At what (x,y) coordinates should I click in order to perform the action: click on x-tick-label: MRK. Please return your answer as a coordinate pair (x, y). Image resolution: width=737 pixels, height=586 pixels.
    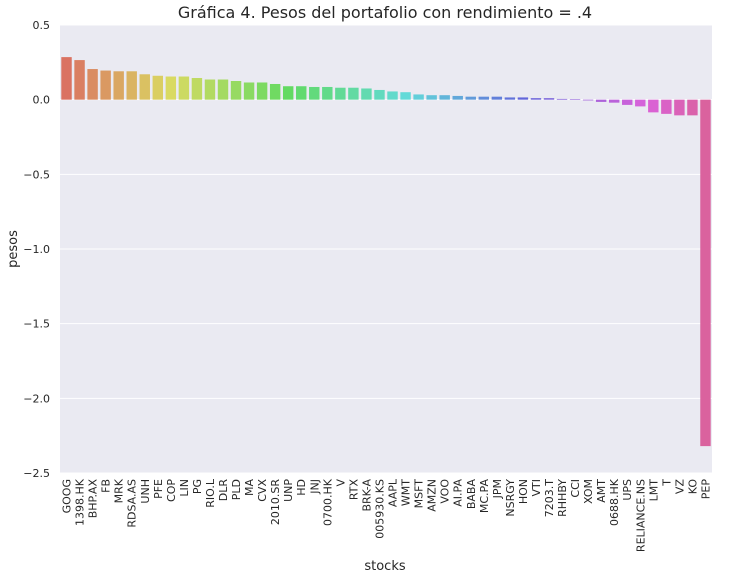
    Looking at the image, I should click on (119, 490).